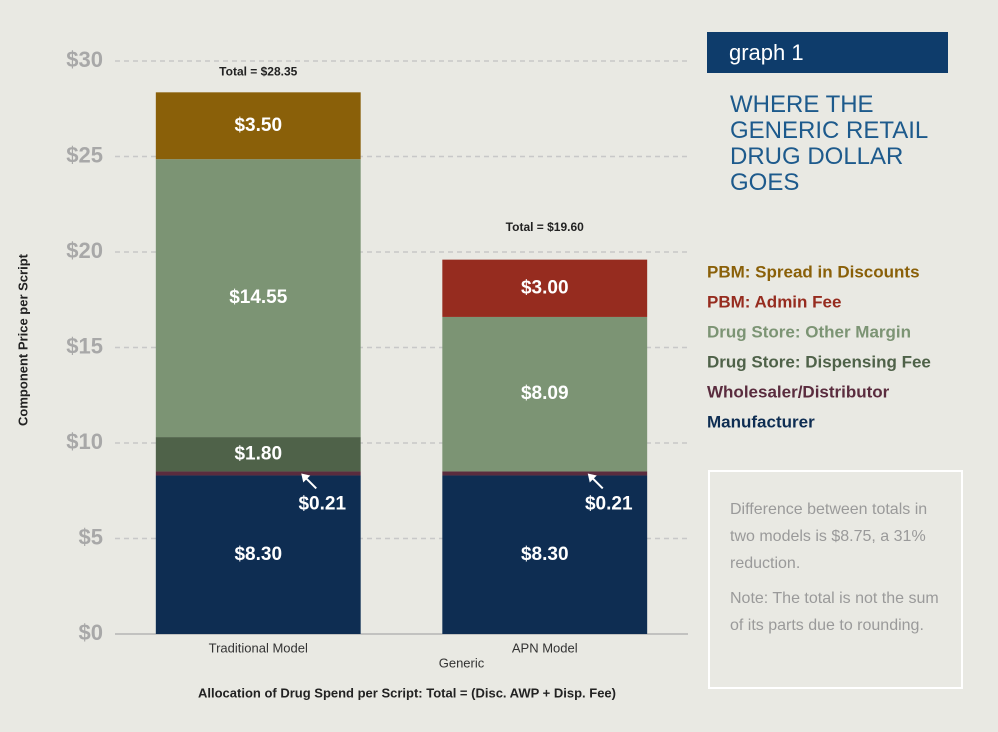 The image size is (998, 732). Describe the element at coordinates (84, 250) in the screenshot. I see `y-tick-label: $20` at that location.